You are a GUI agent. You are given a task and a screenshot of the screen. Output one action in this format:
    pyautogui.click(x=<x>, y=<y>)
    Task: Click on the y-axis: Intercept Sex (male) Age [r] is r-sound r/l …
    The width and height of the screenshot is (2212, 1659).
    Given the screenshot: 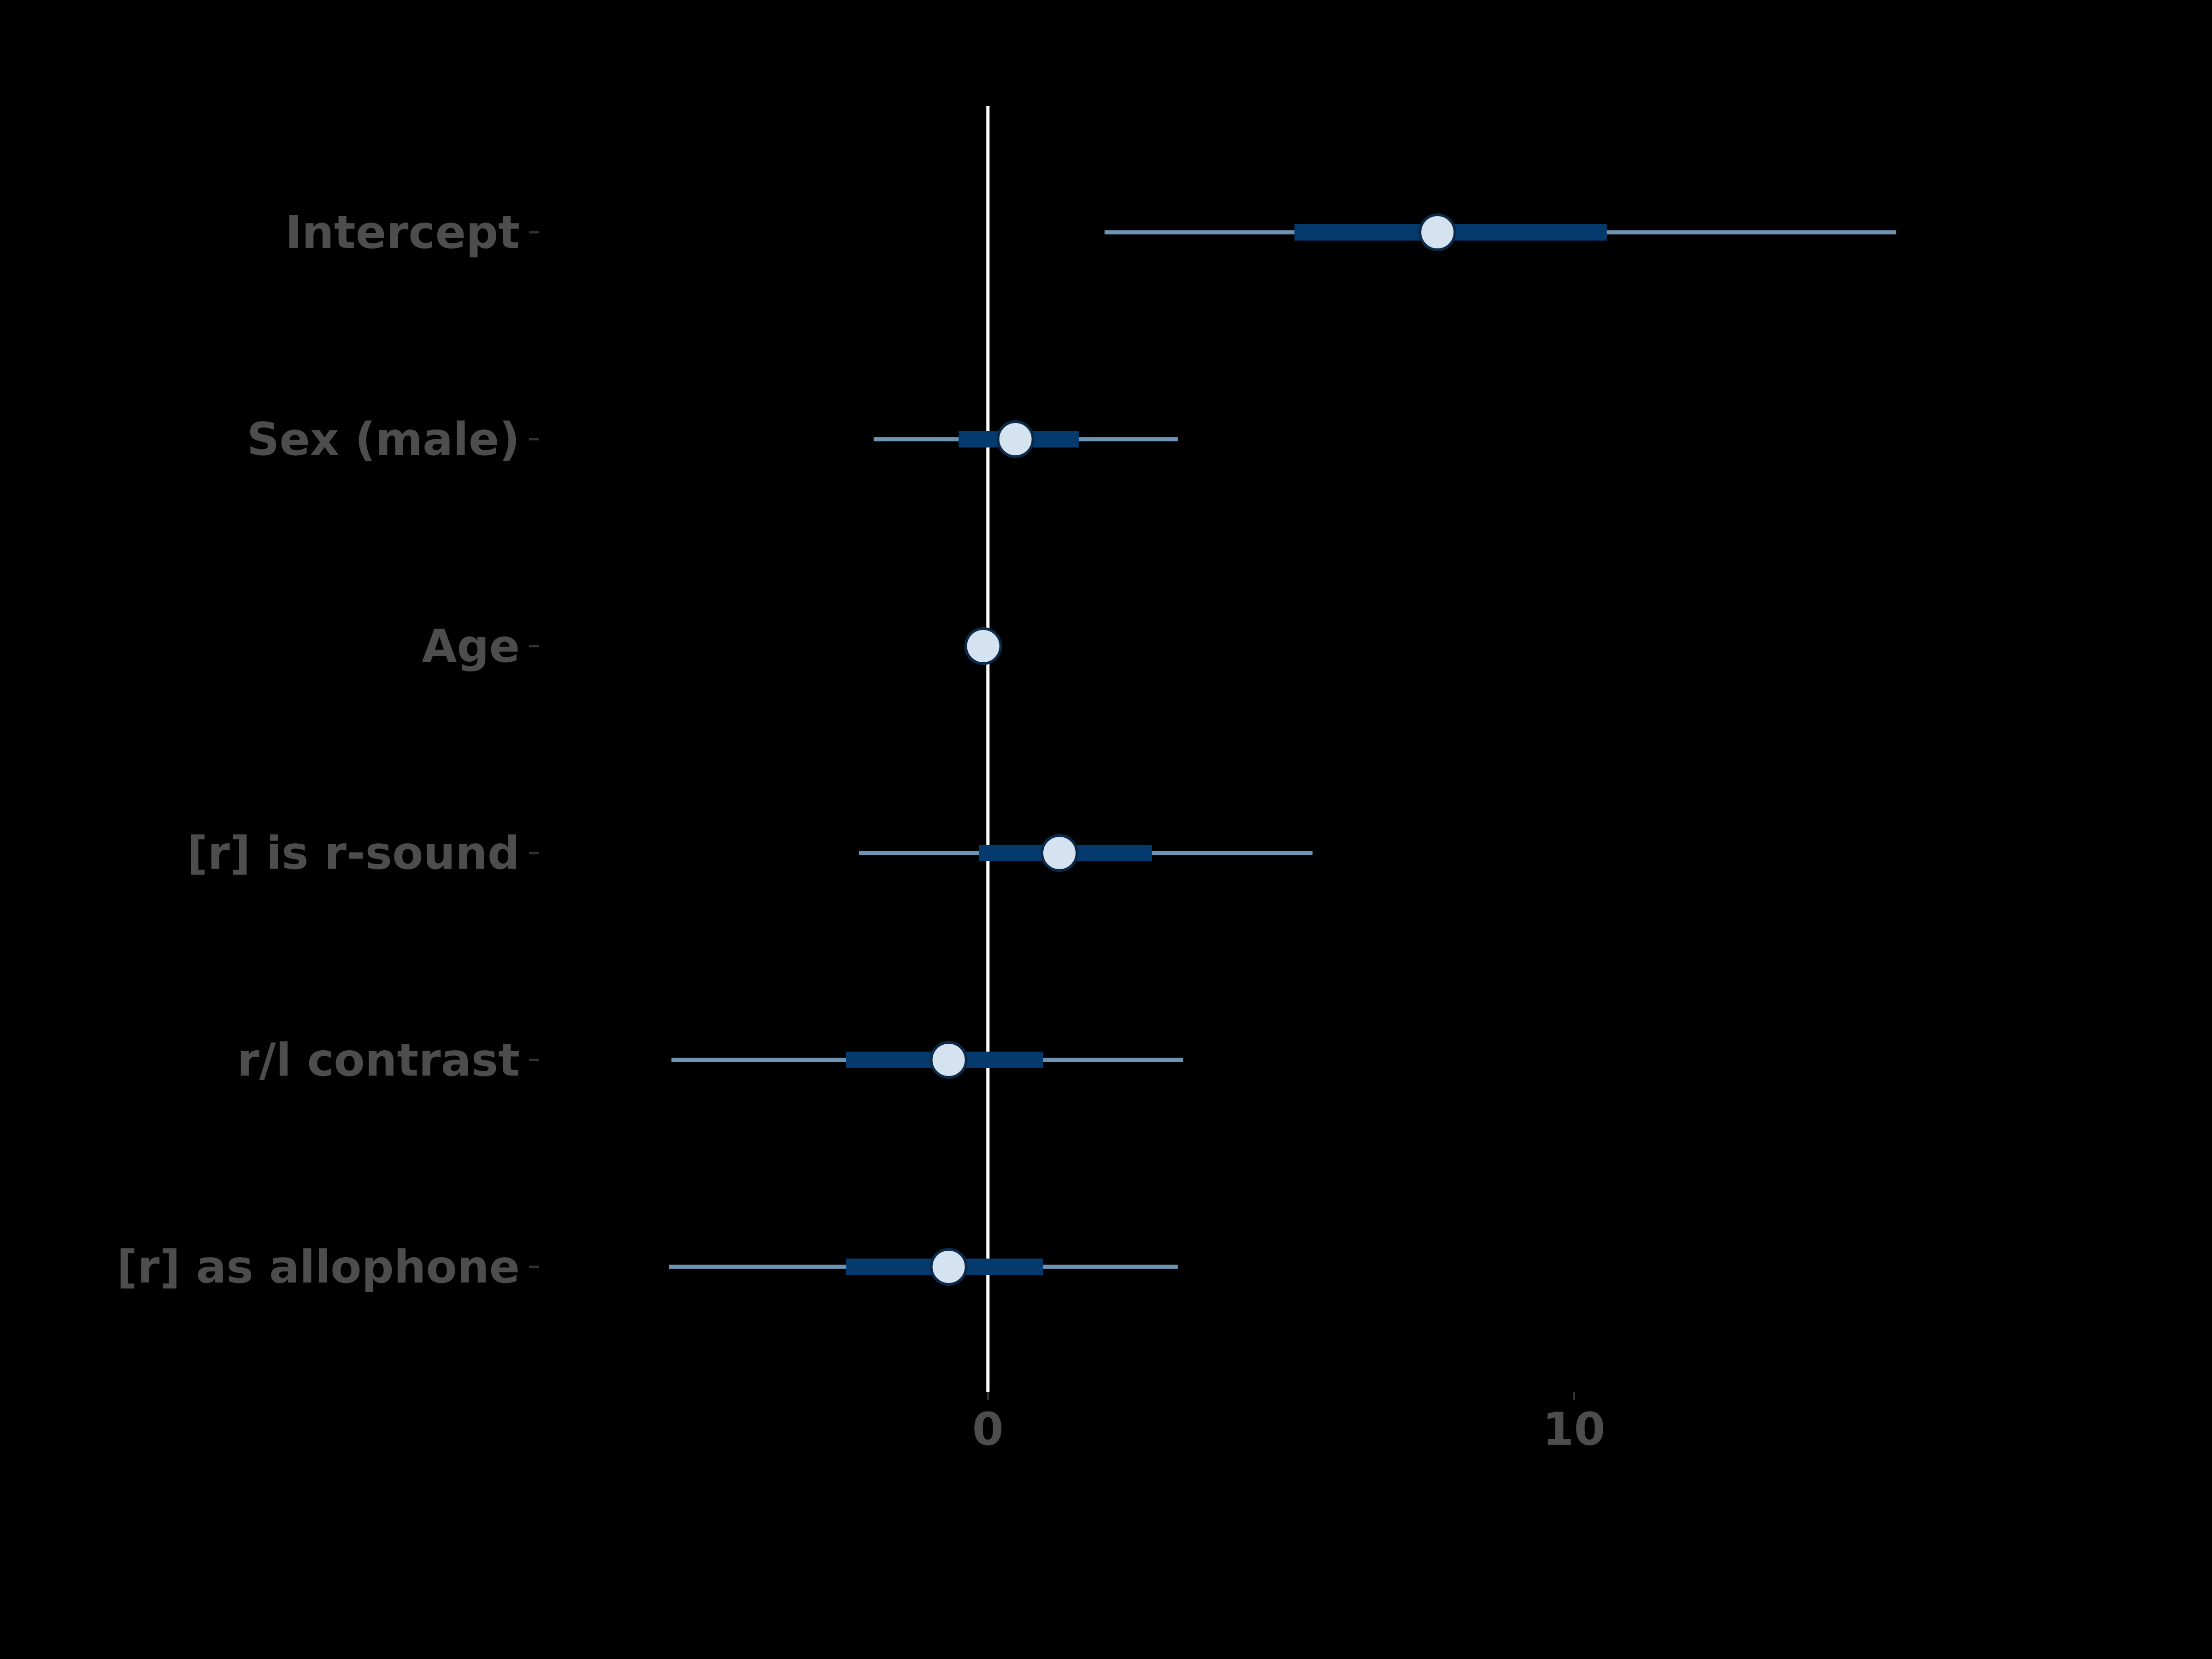 What is the action you would take?
    pyautogui.click(x=328, y=750)
    